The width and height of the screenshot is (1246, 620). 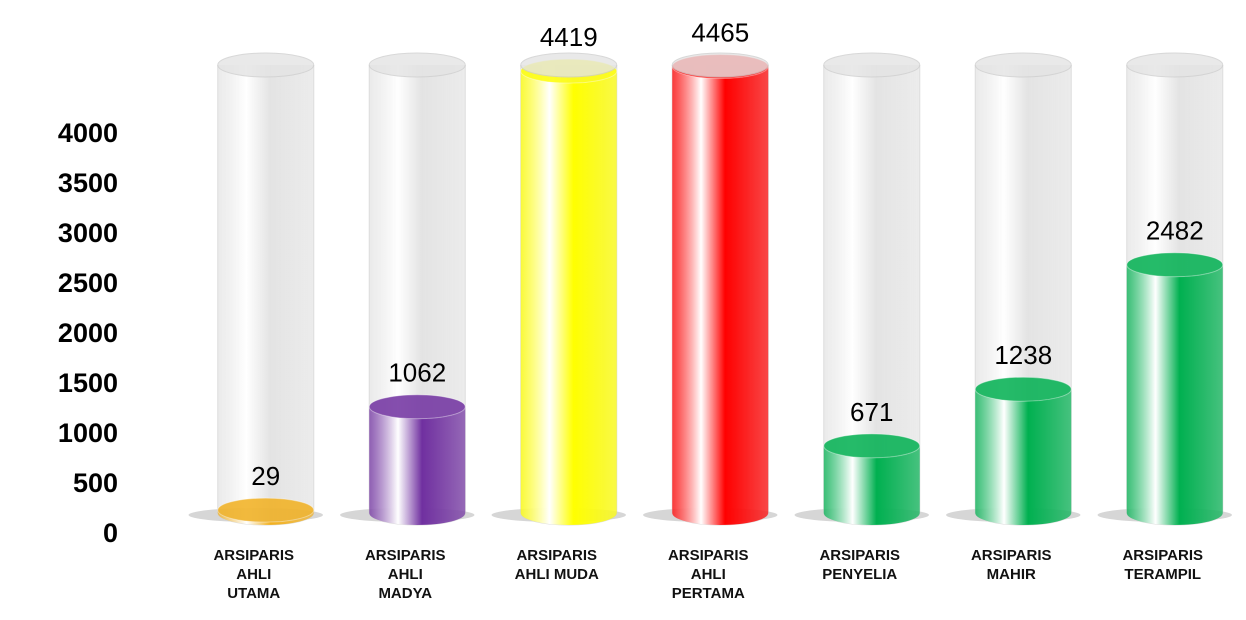 I want to click on value-label: 29, so click(x=265, y=476).